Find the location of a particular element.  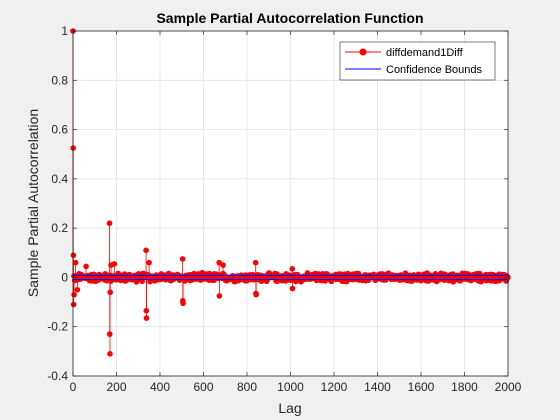

x-tick-label: 800 is located at coordinates (247, 387).